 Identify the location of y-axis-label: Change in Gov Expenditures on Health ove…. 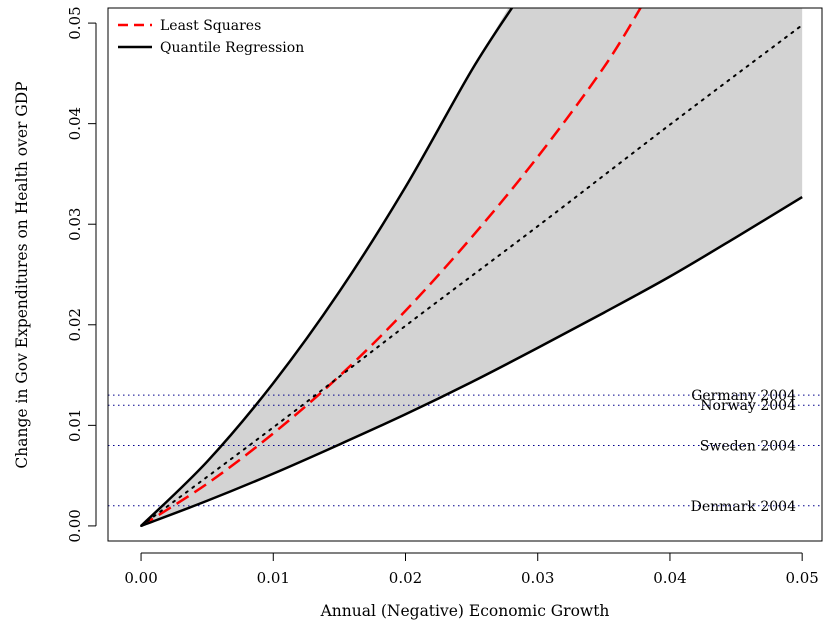
(22, 274).